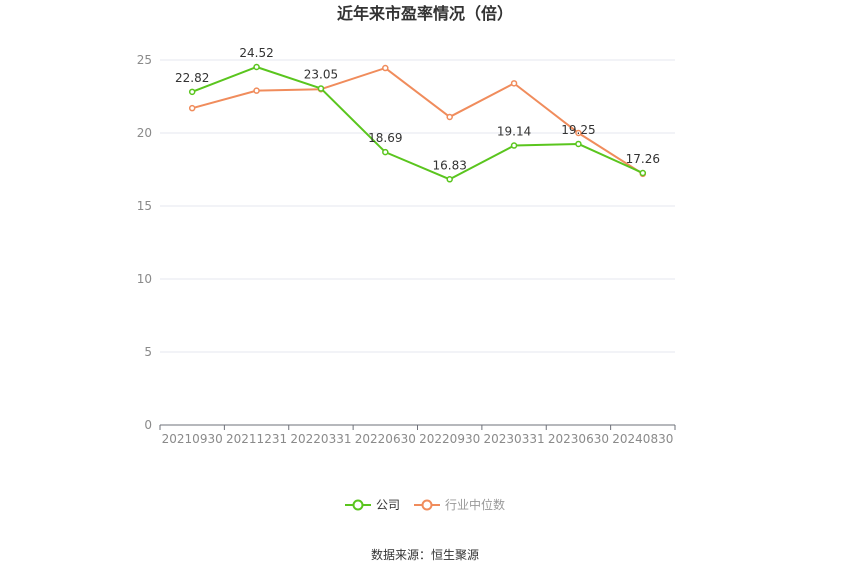 This screenshot has width=850, height=575. What do you see at coordinates (148, 352) in the screenshot?
I see `y-tick-label: 5` at bounding box center [148, 352].